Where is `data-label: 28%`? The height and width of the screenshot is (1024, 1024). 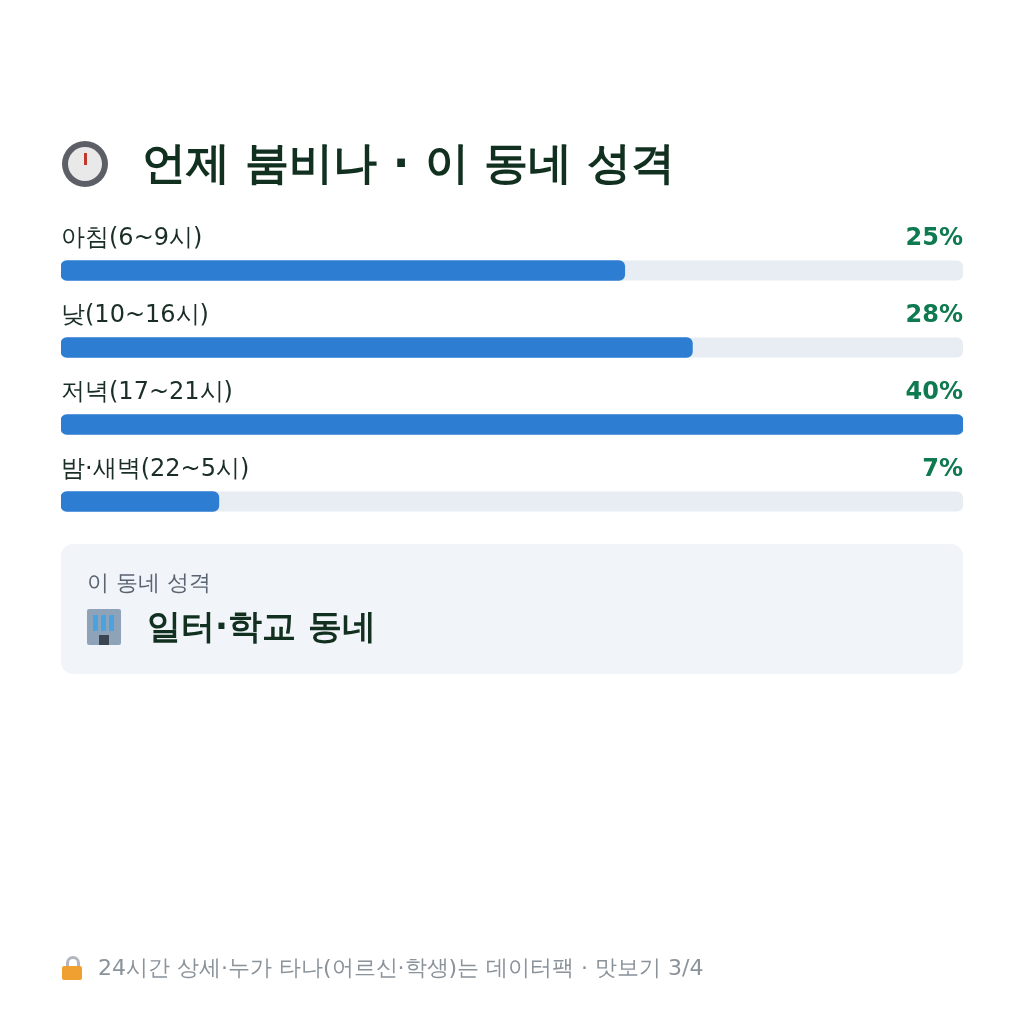
data-label: 28% is located at coordinates (934, 313).